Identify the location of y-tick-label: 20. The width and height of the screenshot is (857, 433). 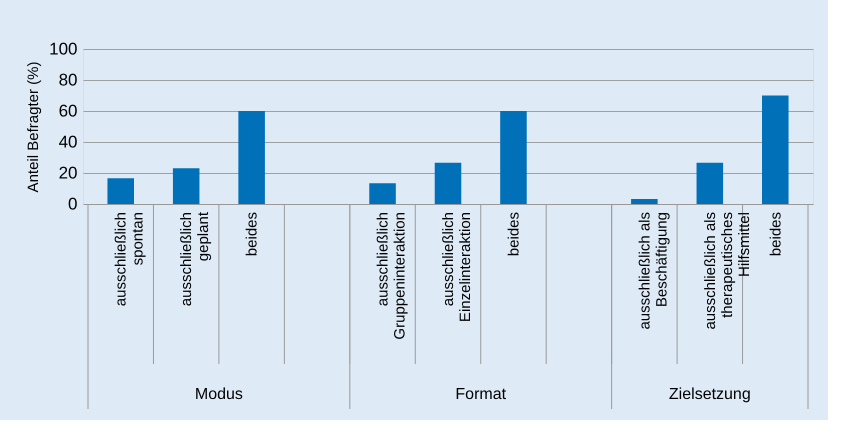
(68, 173).